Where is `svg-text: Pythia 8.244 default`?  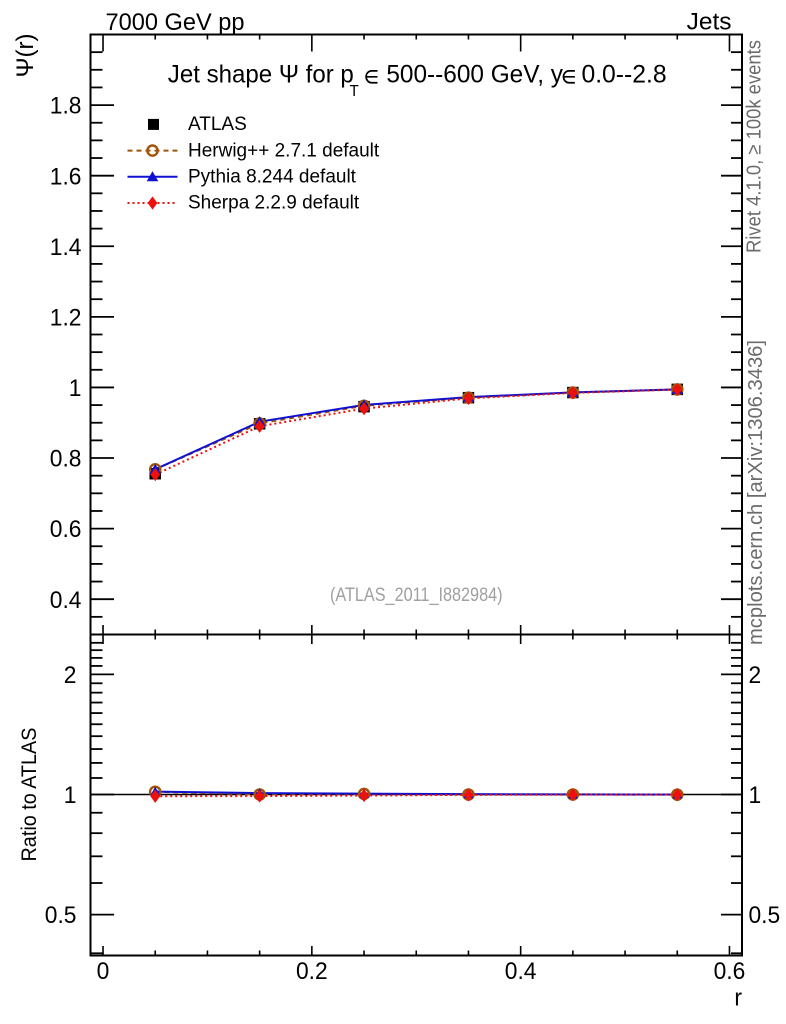
svg-text: Pythia 8.244 default is located at coordinates (272, 177).